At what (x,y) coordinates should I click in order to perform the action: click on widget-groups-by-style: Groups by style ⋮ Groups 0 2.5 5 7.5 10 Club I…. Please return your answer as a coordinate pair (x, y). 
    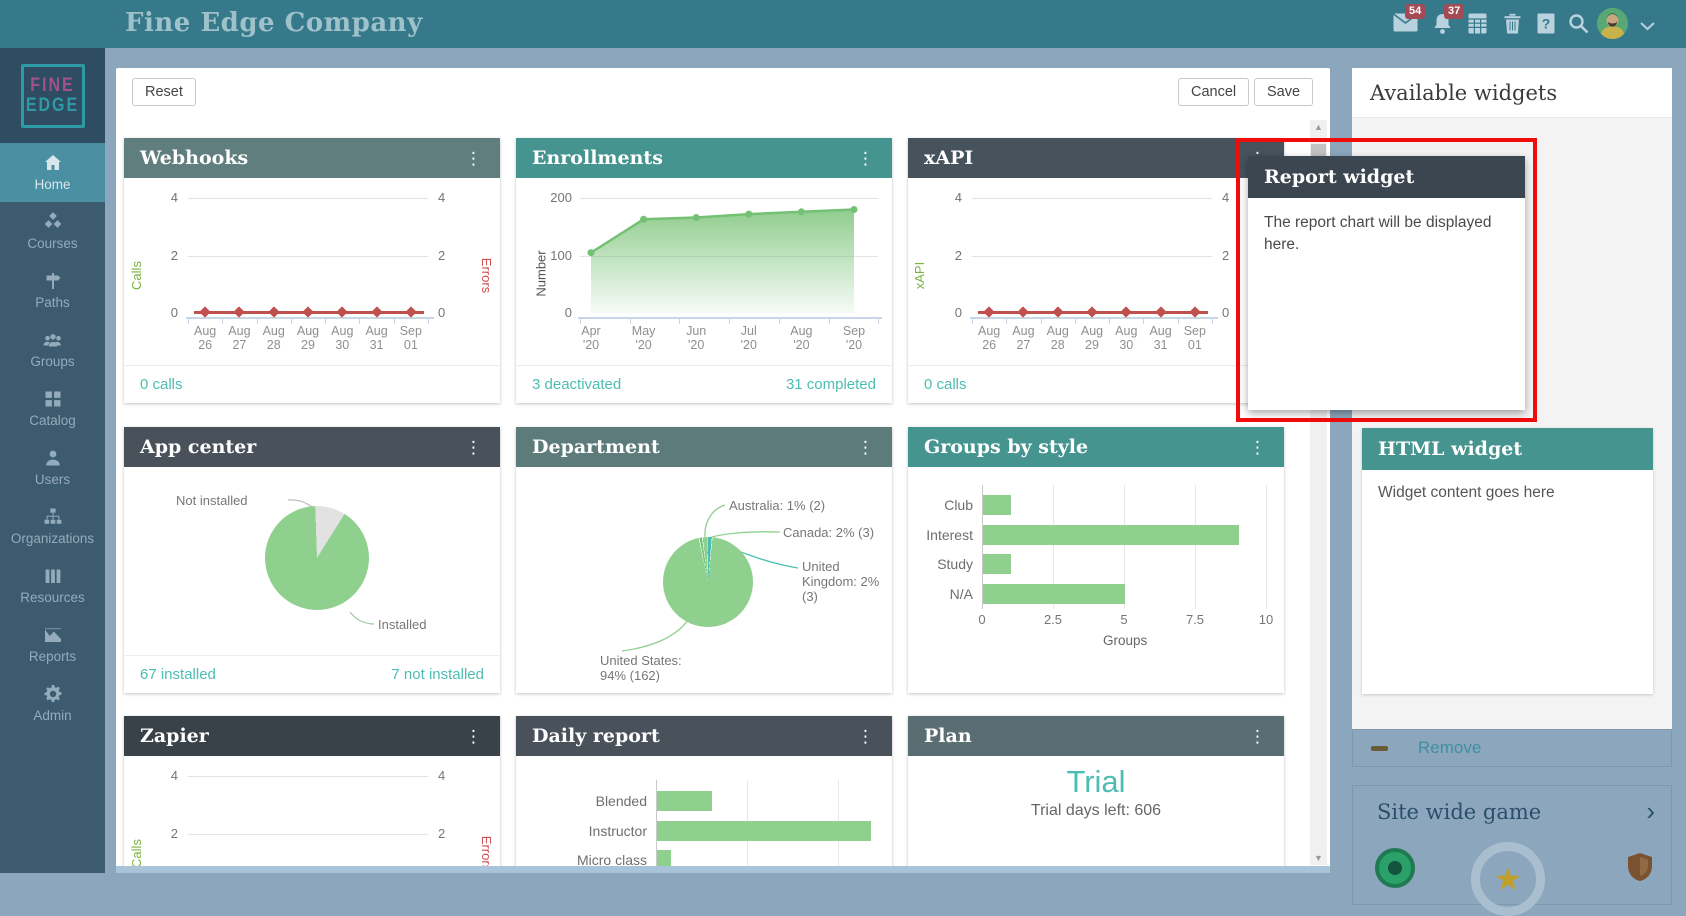
    Looking at the image, I should click on (1096, 560).